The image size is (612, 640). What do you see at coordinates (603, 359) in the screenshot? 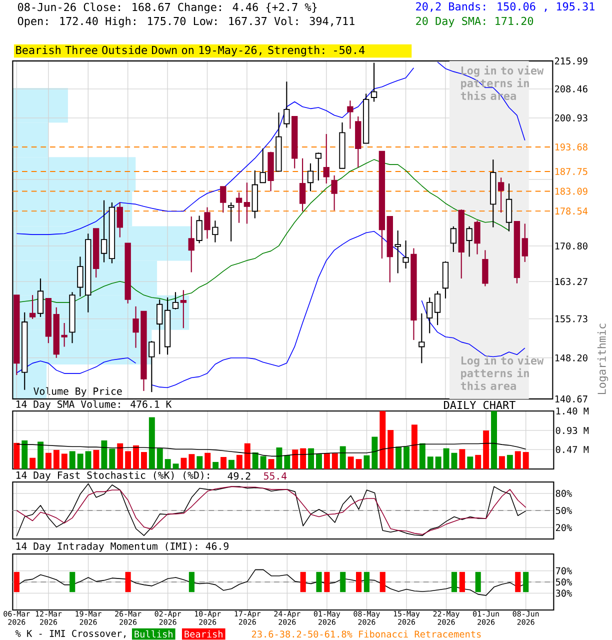
I see `y-axis-title: Logarithmic` at bounding box center [603, 359].